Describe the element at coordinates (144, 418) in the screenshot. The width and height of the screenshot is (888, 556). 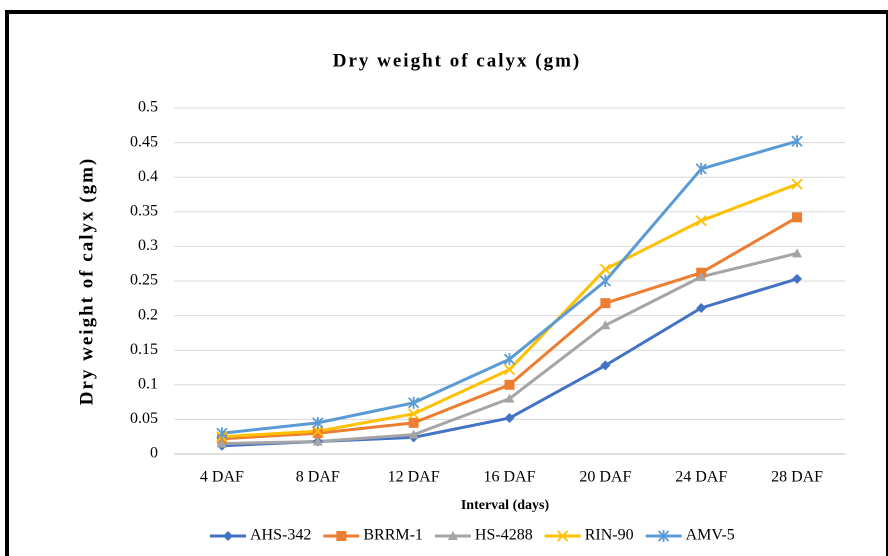
I see `y-tick-label: 0.05` at that location.